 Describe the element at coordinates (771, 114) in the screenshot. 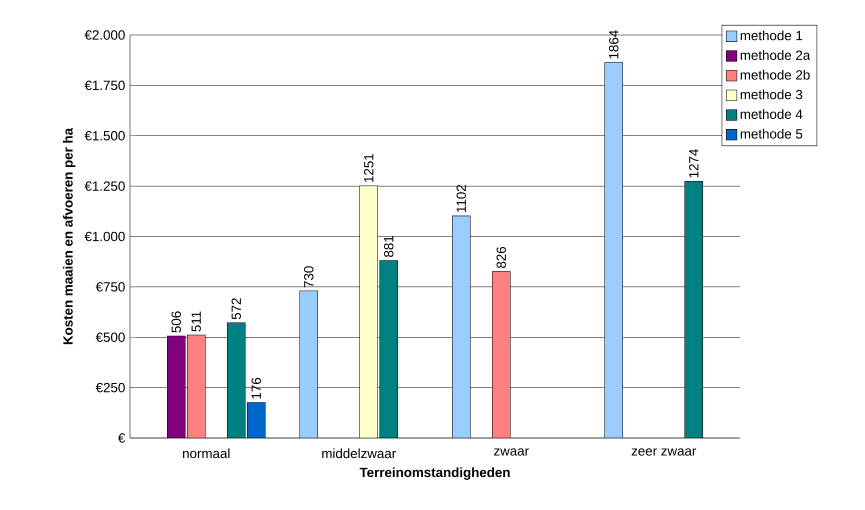

I see `legend-label: methode 4` at that location.